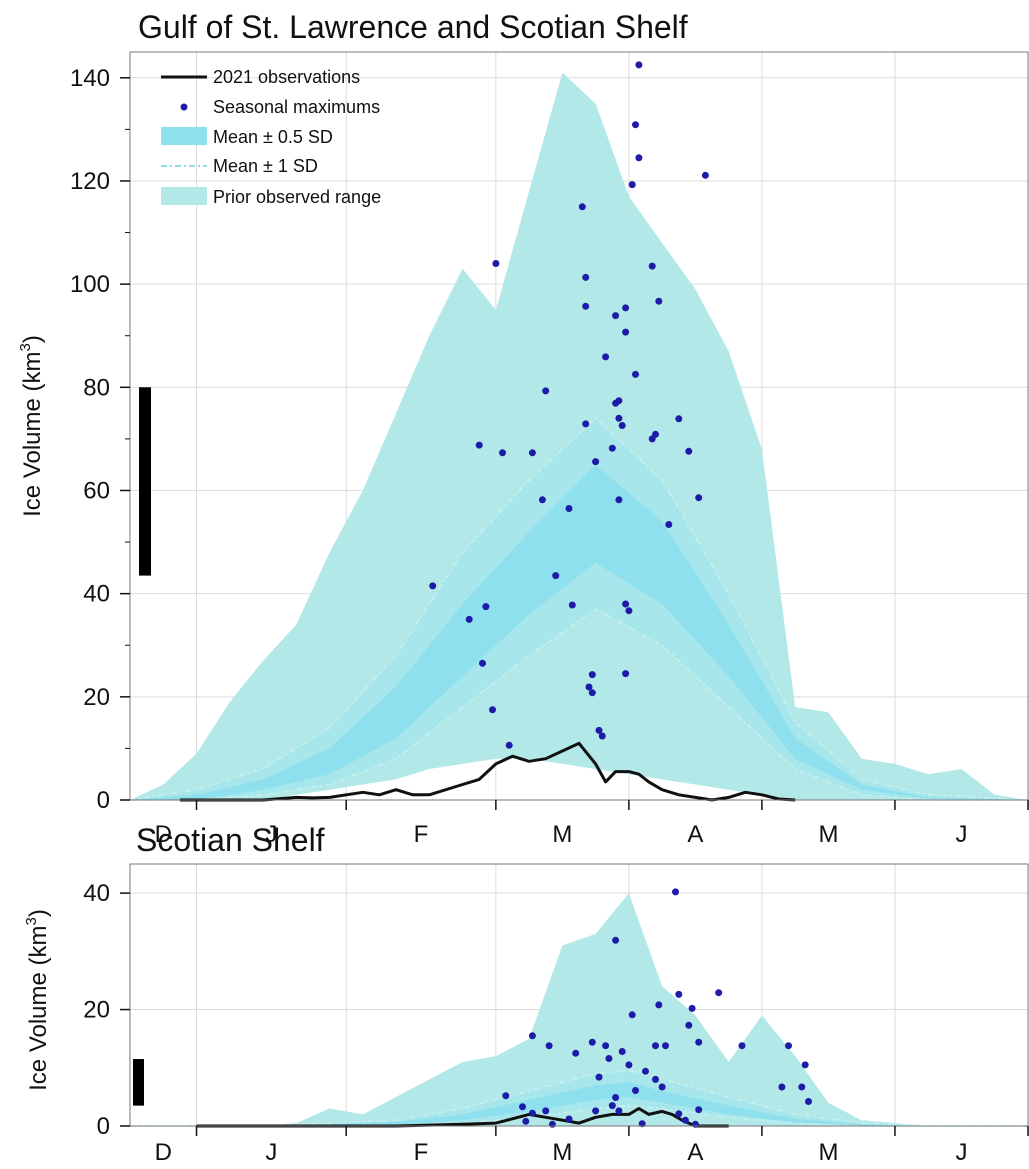 The height and width of the screenshot is (1169, 1029). Describe the element at coordinates (657, 1008) in the screenshot. I see `panel-2-maxima` at that location.